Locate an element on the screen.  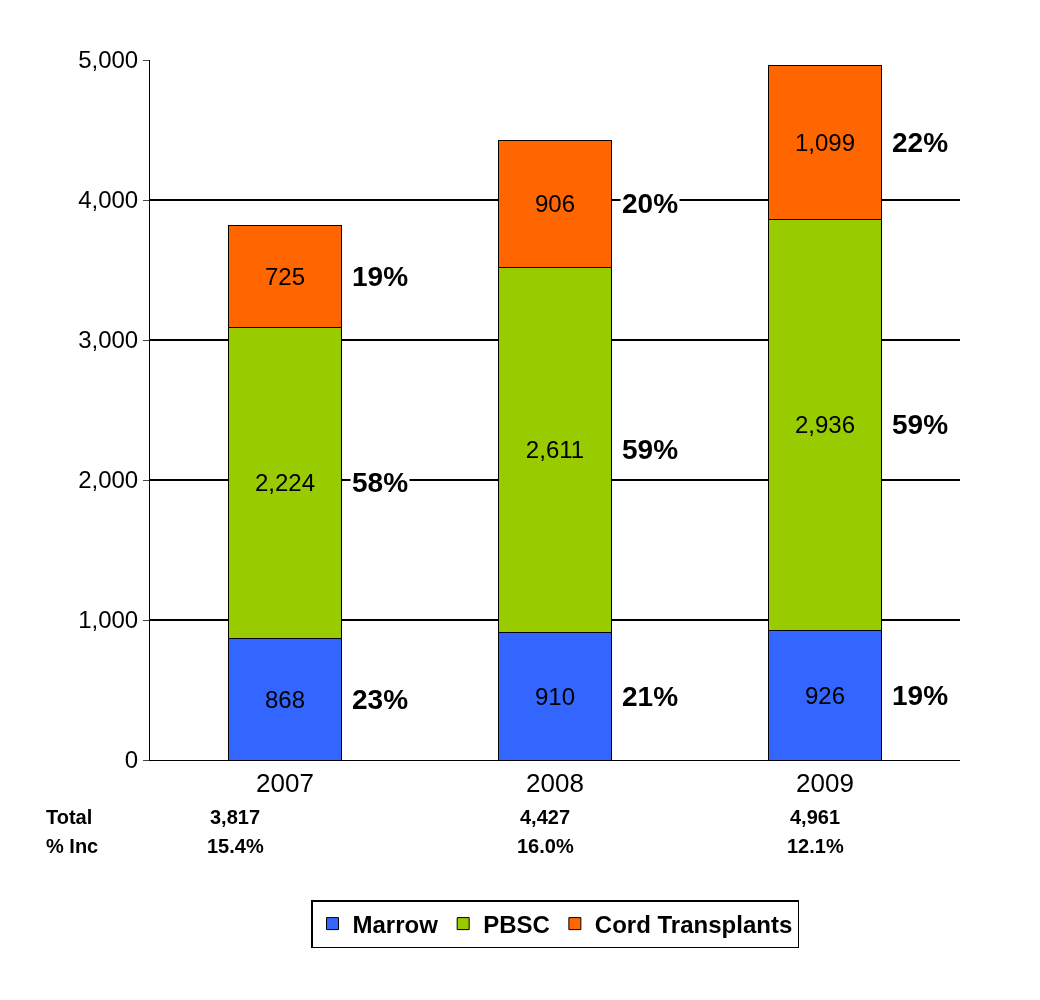
data-label: 725 is located at coordinates (285, 276).